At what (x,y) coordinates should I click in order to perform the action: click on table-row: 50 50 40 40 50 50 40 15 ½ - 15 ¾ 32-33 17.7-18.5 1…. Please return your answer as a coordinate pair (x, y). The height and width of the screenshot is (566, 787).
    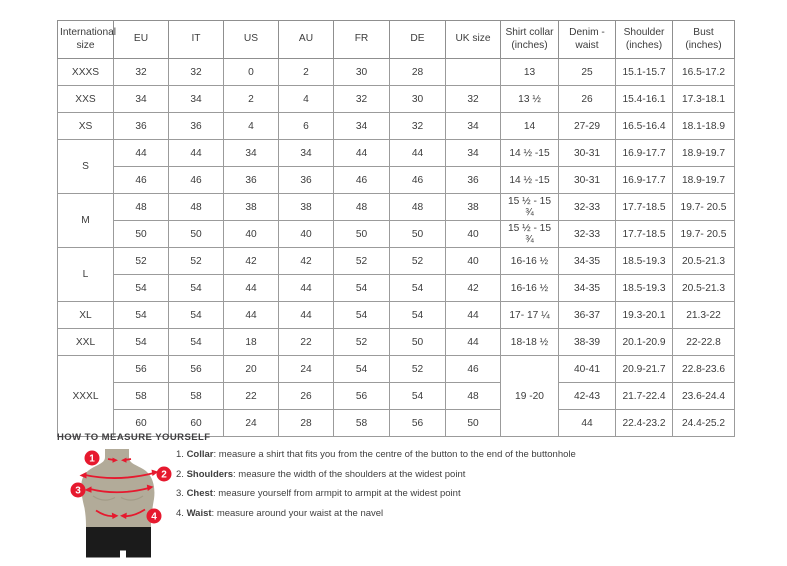
    Looking at the image, I should click on (396, 234).